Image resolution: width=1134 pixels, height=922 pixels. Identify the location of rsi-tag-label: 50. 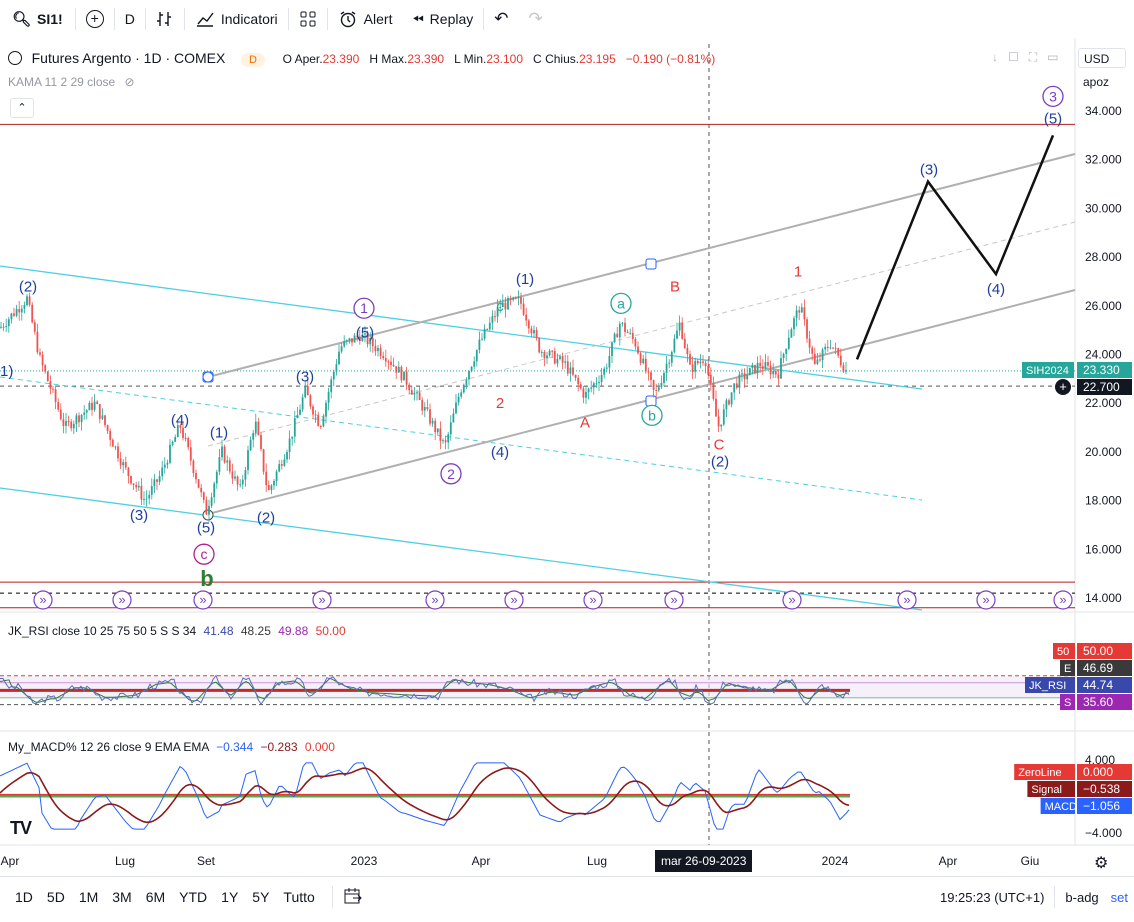
(1063, 652).